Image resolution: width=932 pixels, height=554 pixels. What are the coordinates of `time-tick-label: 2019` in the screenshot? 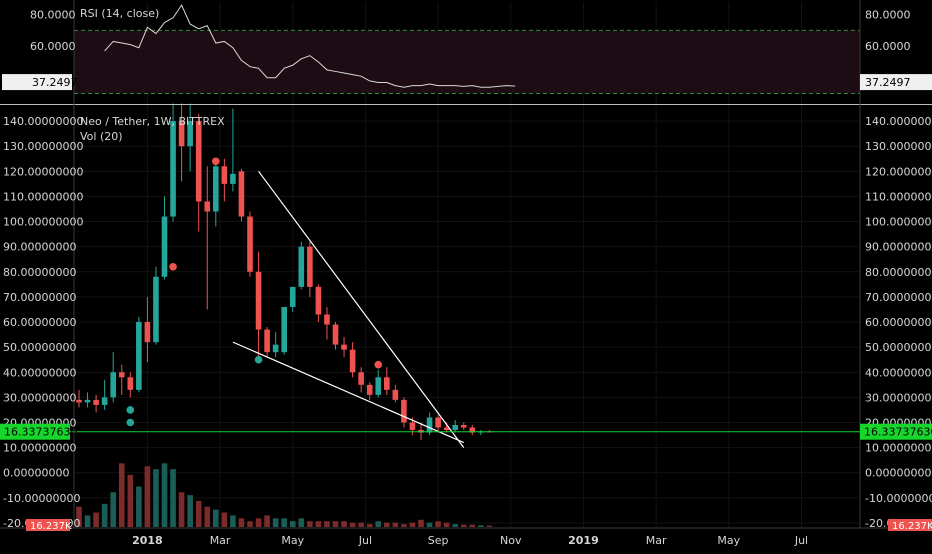 It's located at (583, 540).